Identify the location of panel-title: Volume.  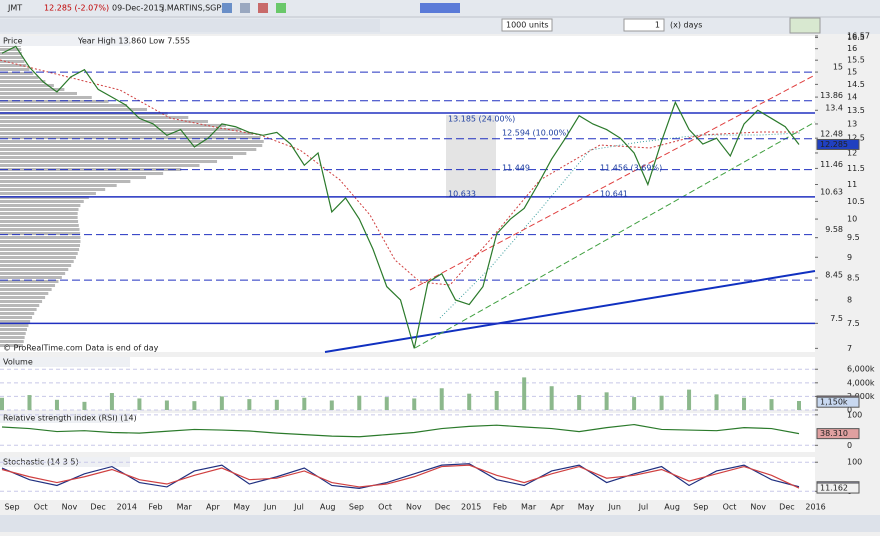
(18, 362).